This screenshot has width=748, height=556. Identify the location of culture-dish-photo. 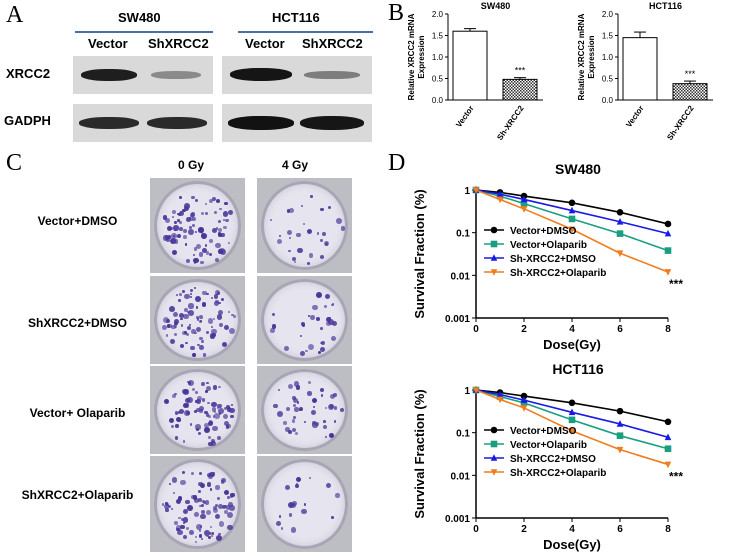
(197, 504).